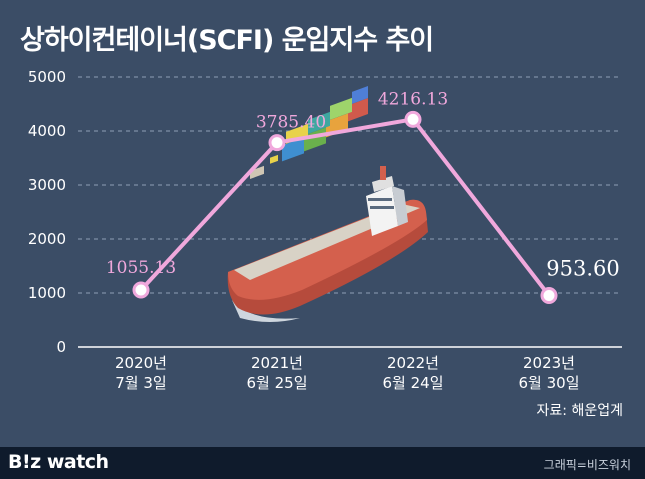 Image resolution: width=645 pixels, height=479 pixels. What do you see at coordinates (413, 373) in the screenshot?
I see `x-tick-label: 2022년 6월 24일` at bounding box center [413, 373].